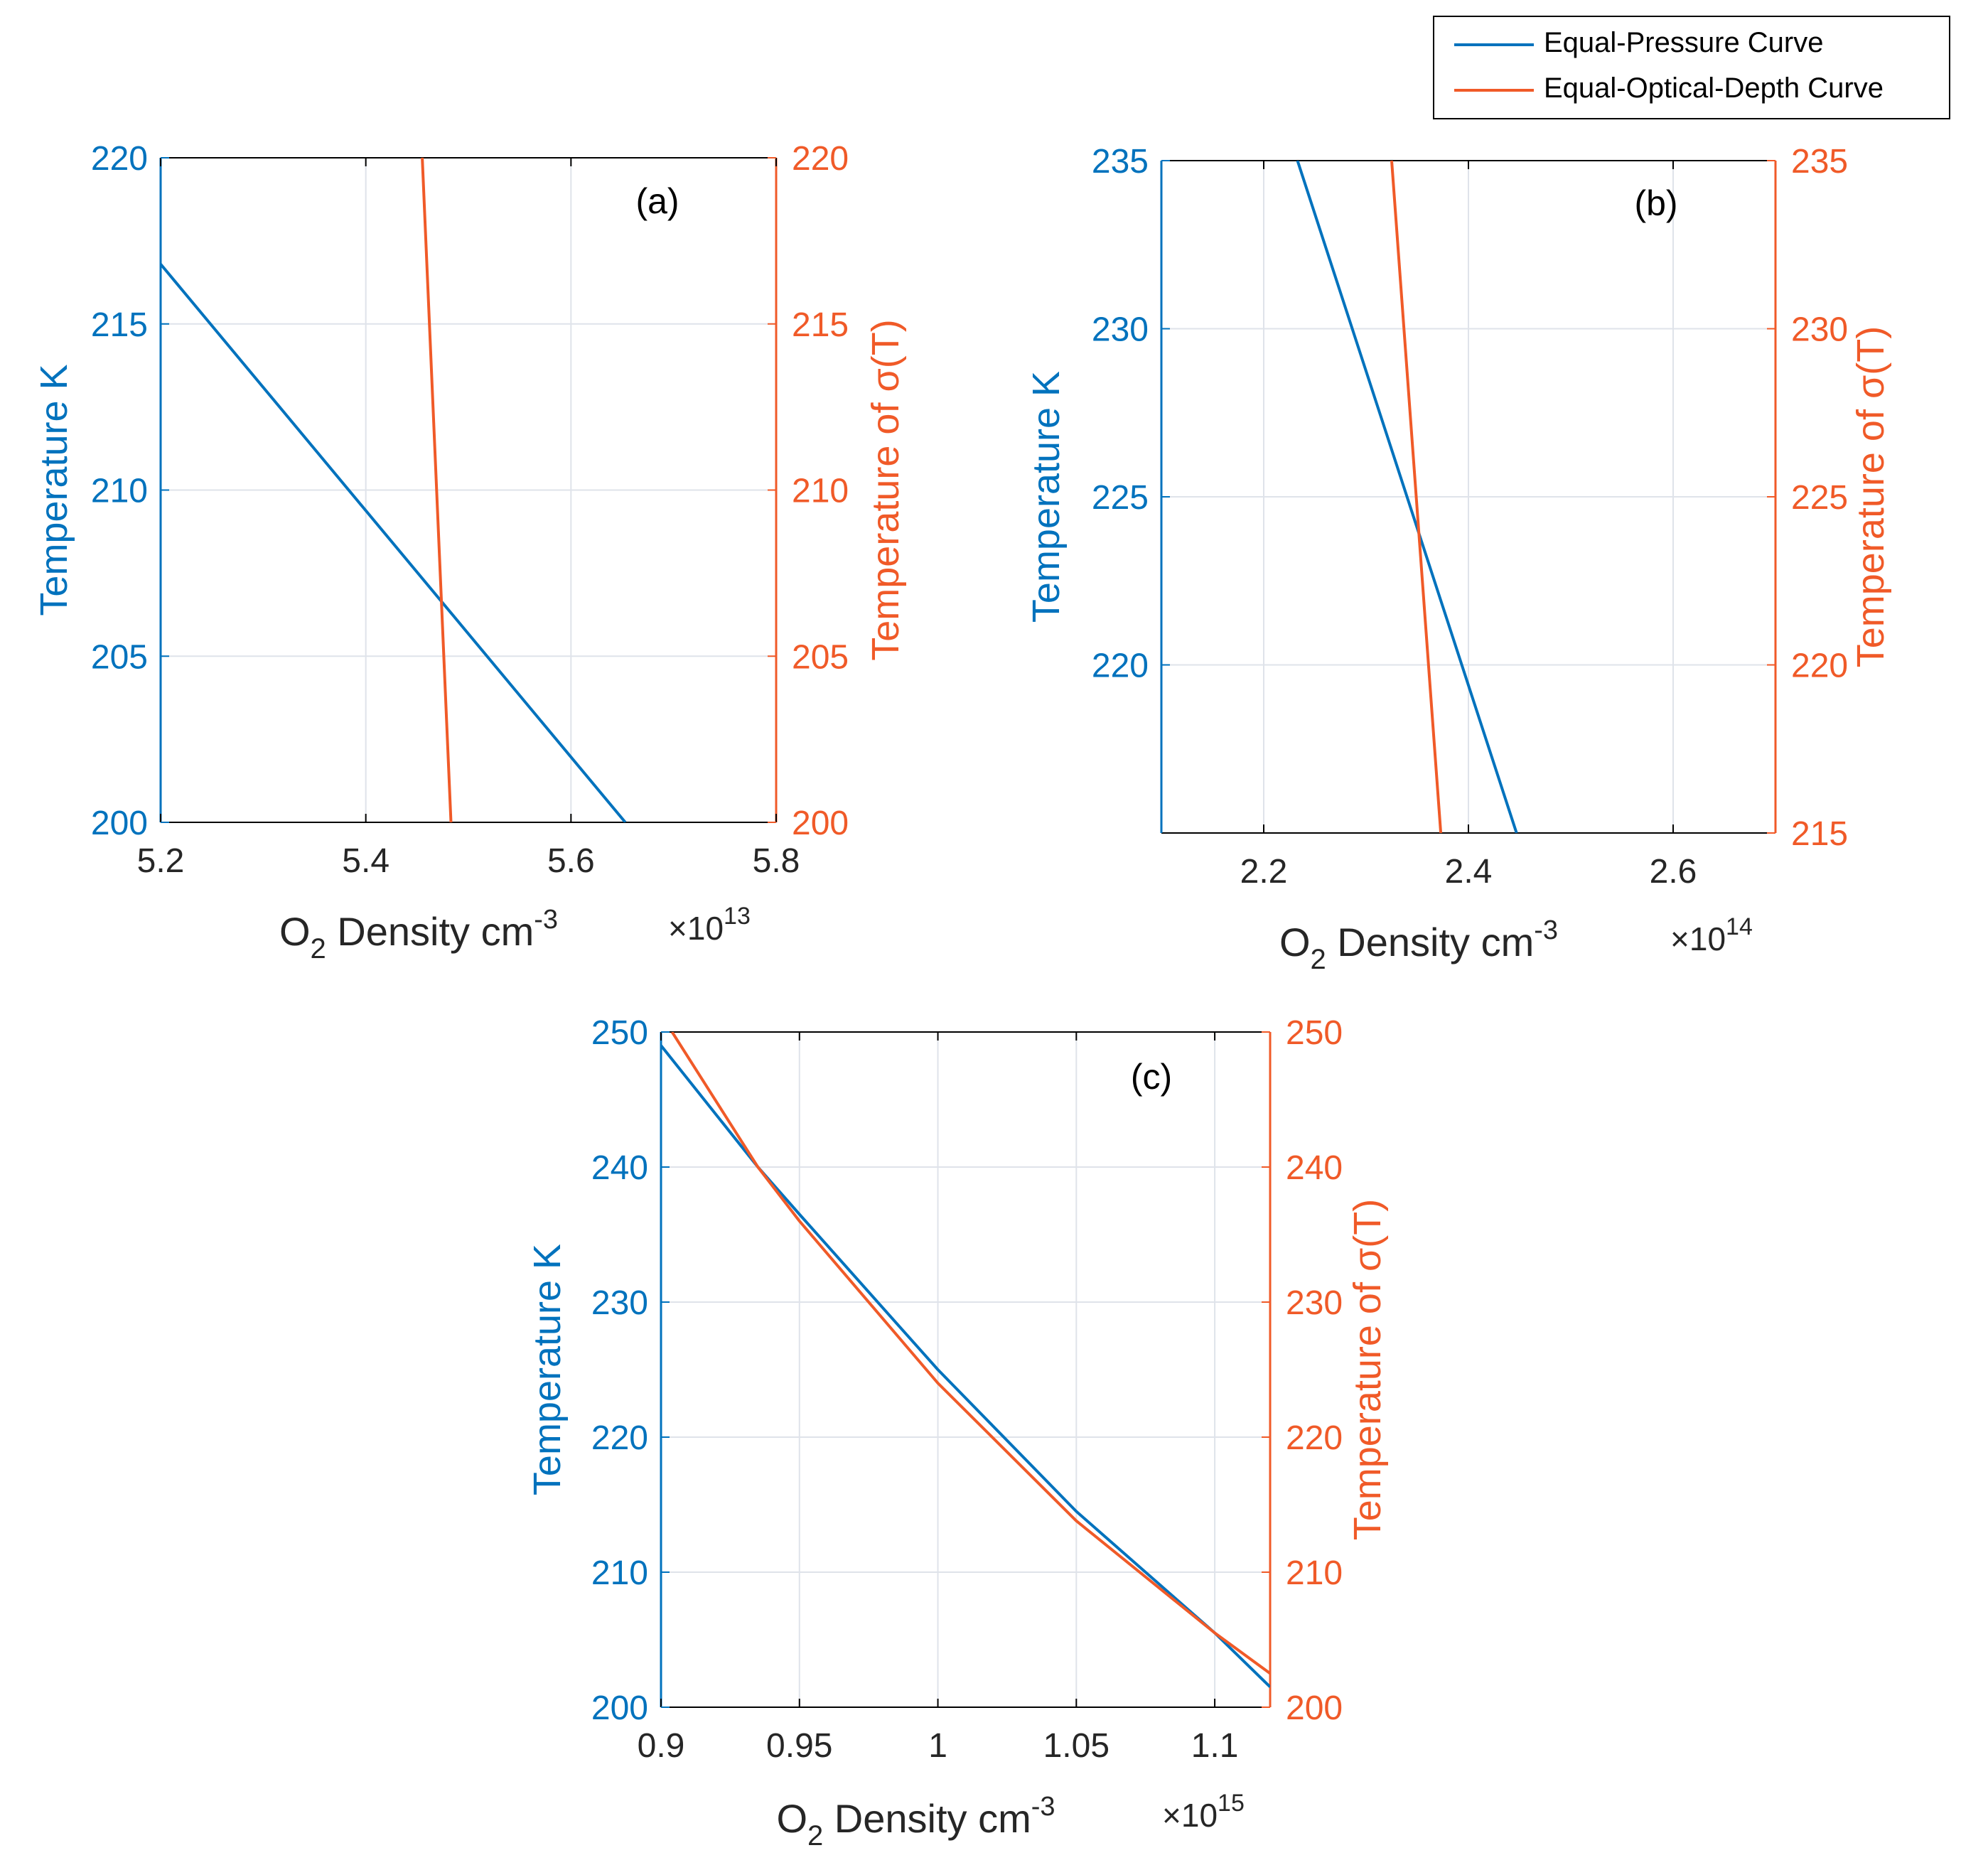 This screenshot has width=1988, height=1865. I want to click on right-y-tick-label: 205, so click(820, 657).